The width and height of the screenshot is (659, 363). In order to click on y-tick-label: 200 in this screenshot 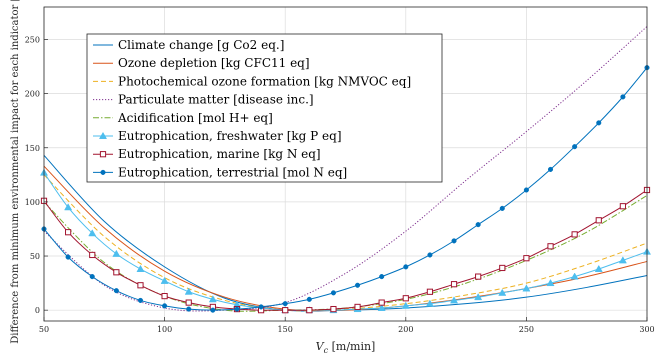, I will do `click(32, 94)`.